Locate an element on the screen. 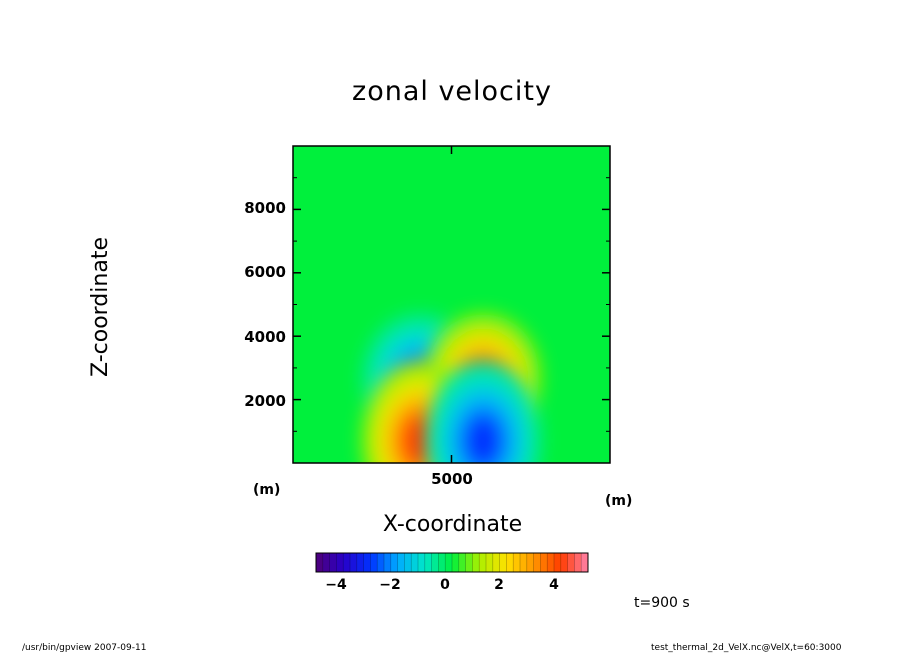  time-label: t=900 s is located at coordinates (662, 603).